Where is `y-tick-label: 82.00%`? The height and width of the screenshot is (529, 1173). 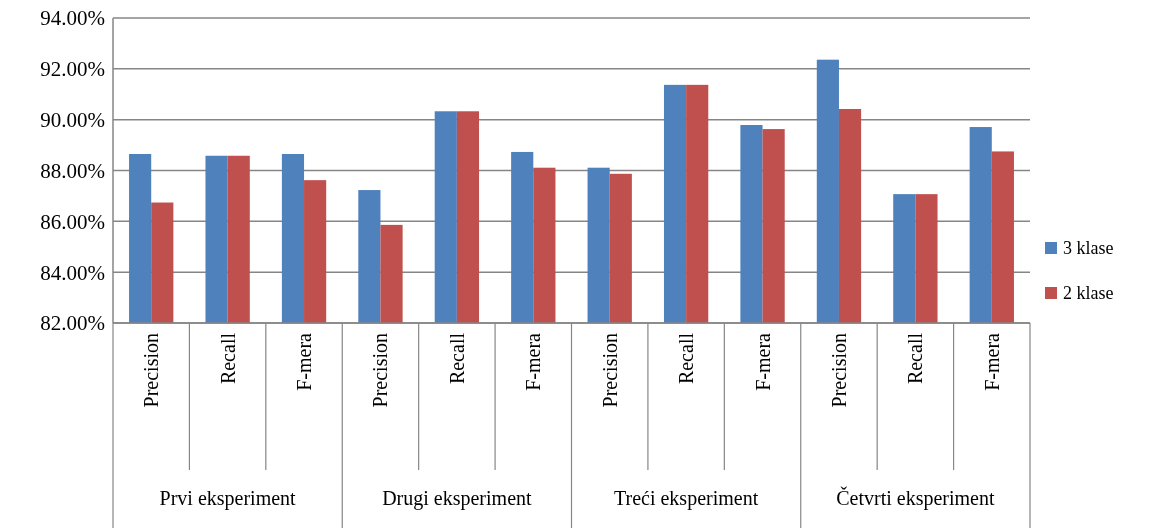 y-tick-label: 82.00% is located at coordinates (72, 323).